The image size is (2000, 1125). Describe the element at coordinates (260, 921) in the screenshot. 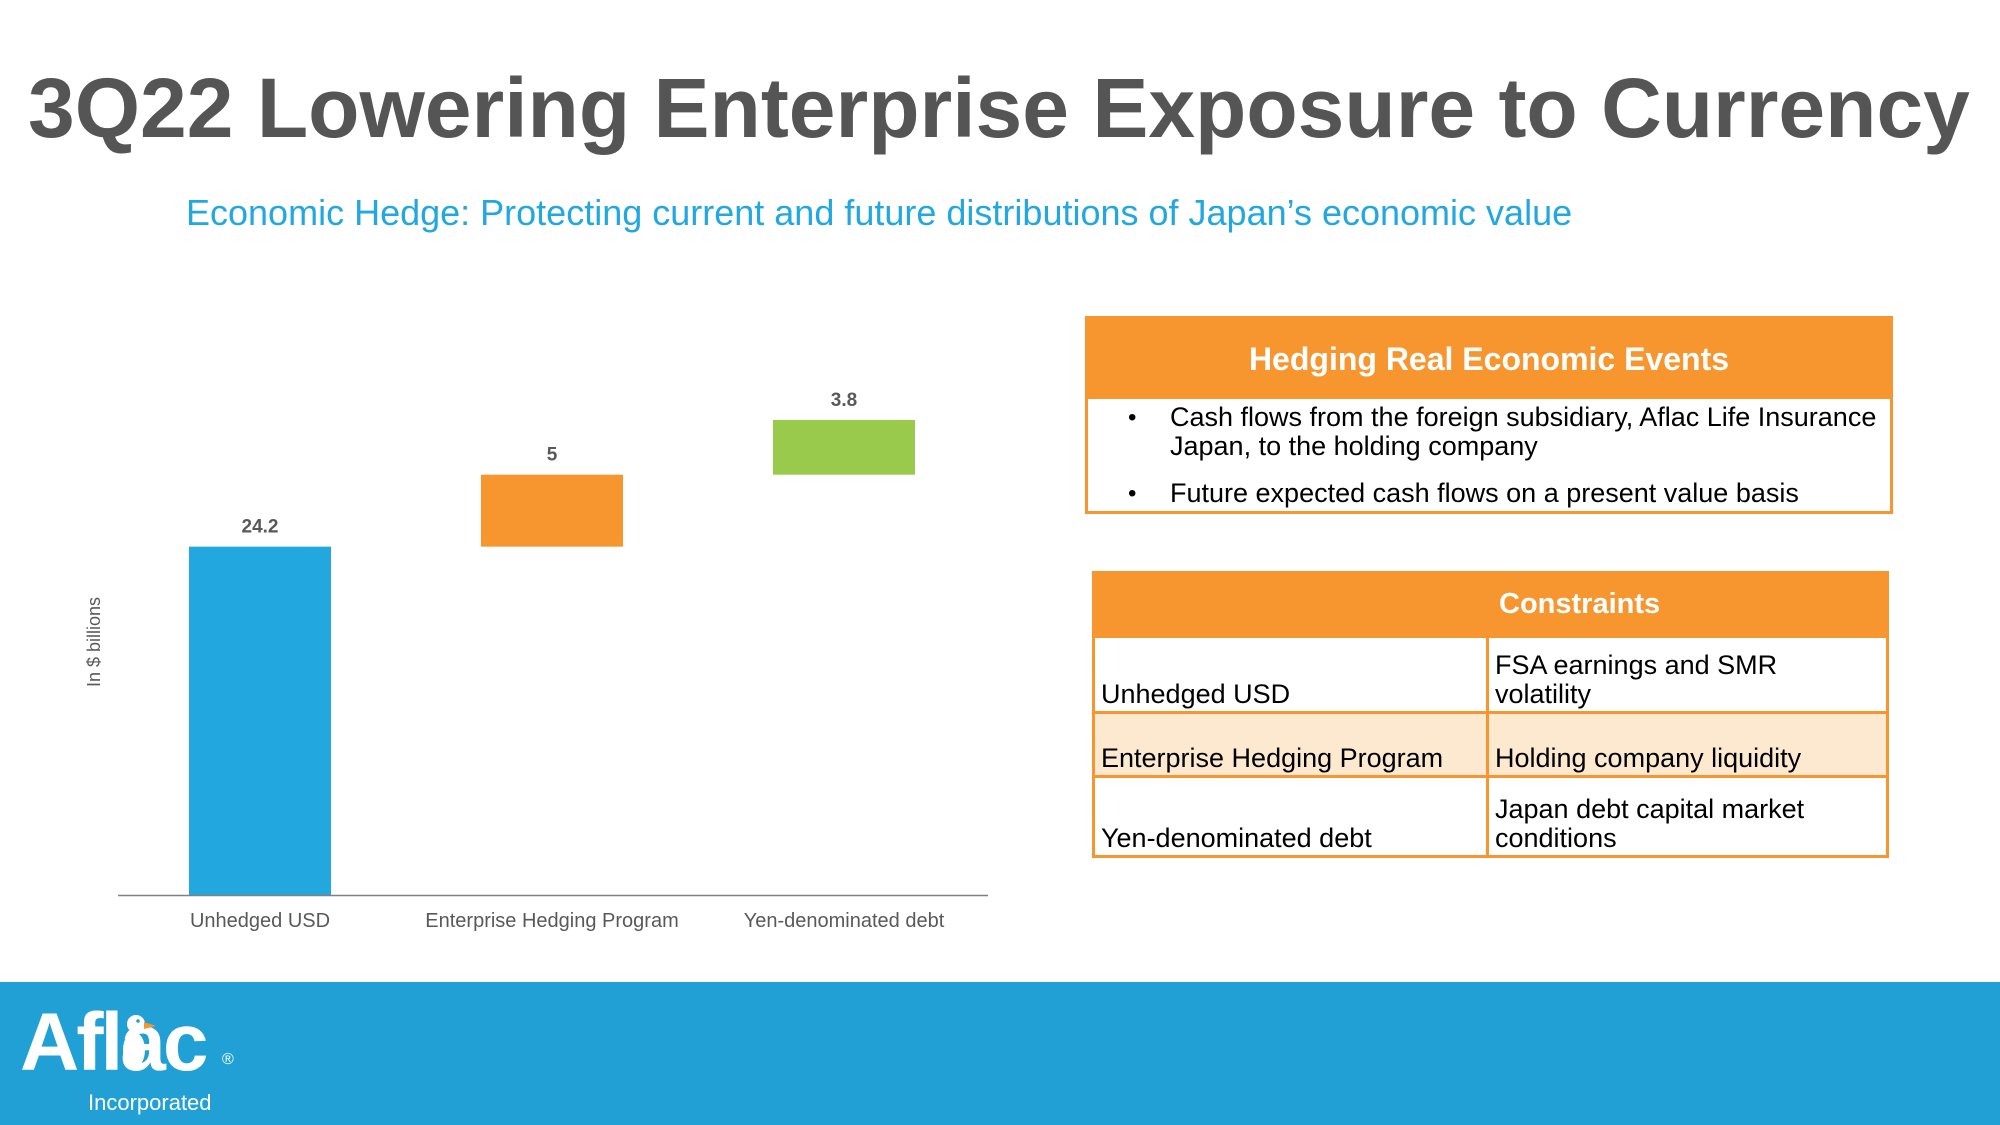

I see `category-label-1: Unhedged USD` at that location.